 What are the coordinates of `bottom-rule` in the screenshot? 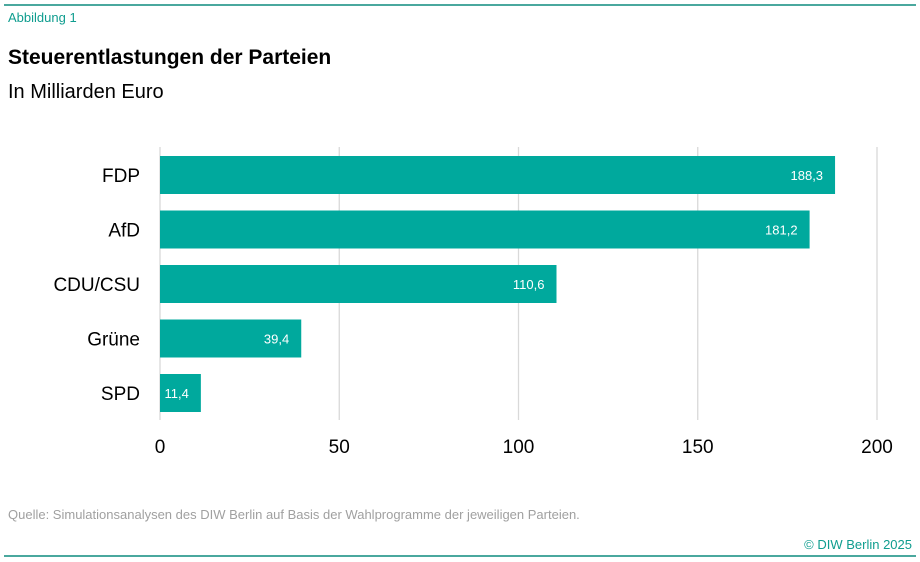 It's located at (460, 556).